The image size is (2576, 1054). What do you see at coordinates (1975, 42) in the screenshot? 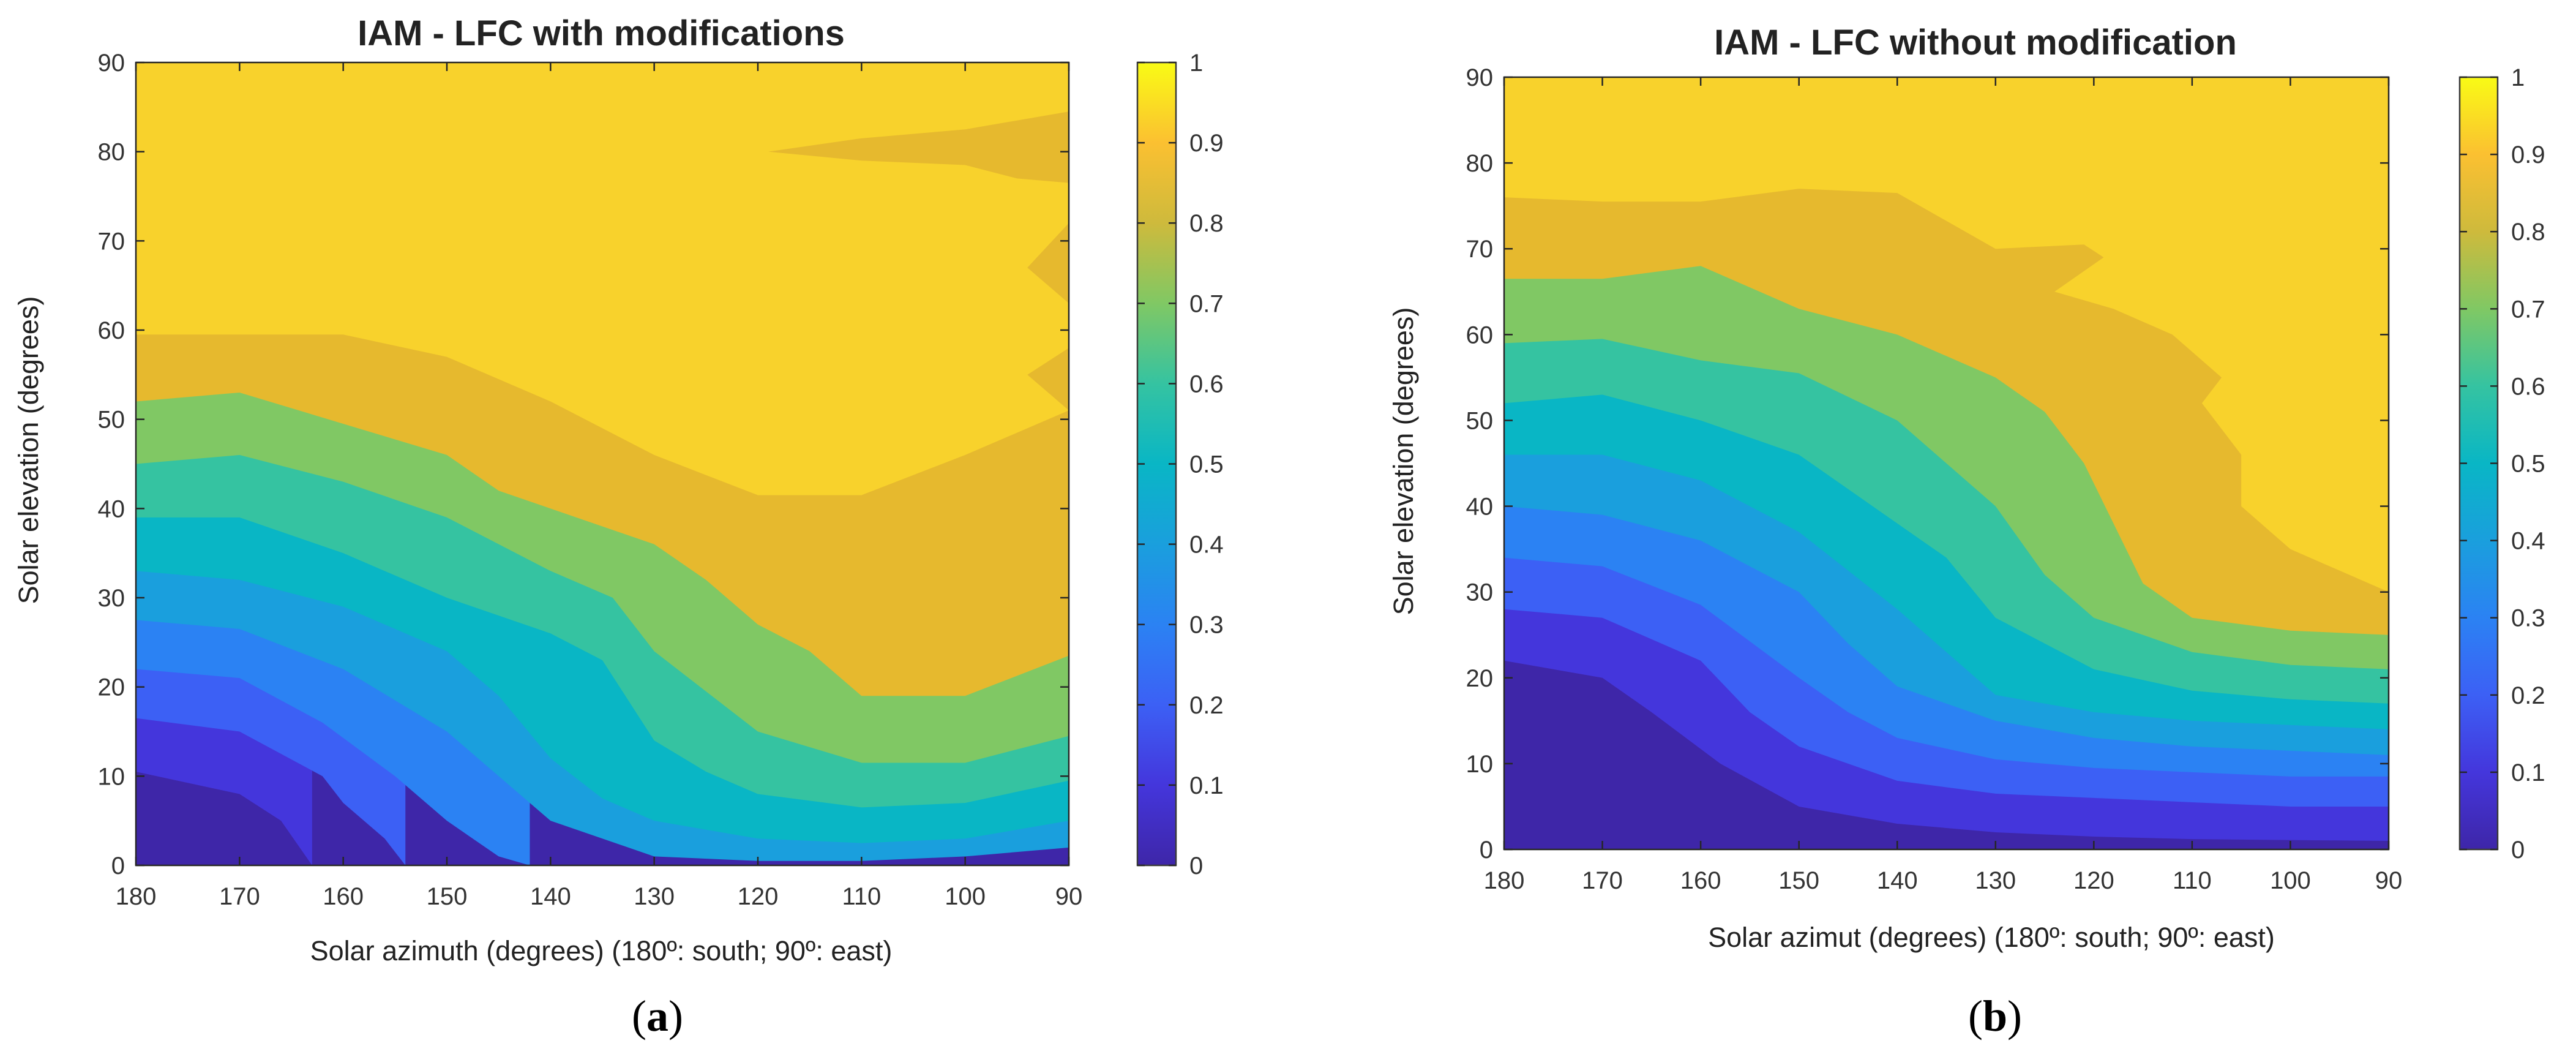
I see `chart-title-b: IAM - LFC without modification` at bounding box center [1975, 42].